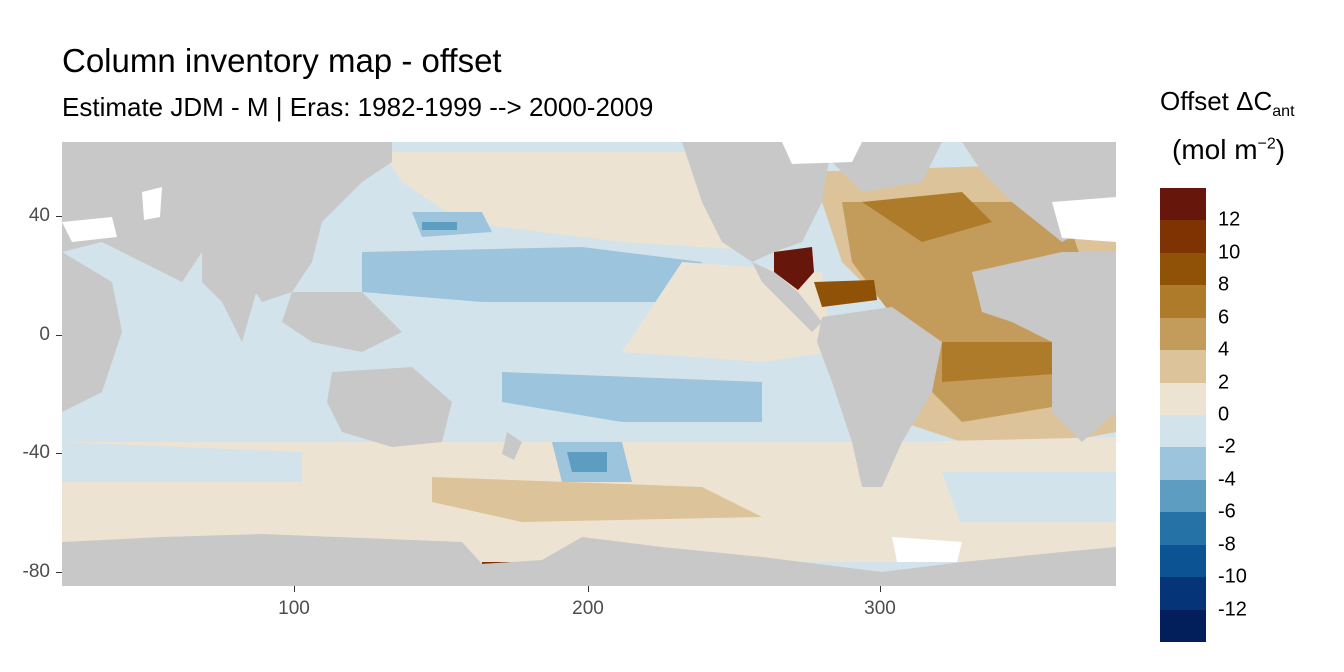 This screenshot has height=672, width=1344. Describe the element at coordinates (1224, 284) in the screenshot. I see `legend-tick-label: 8` at that location.